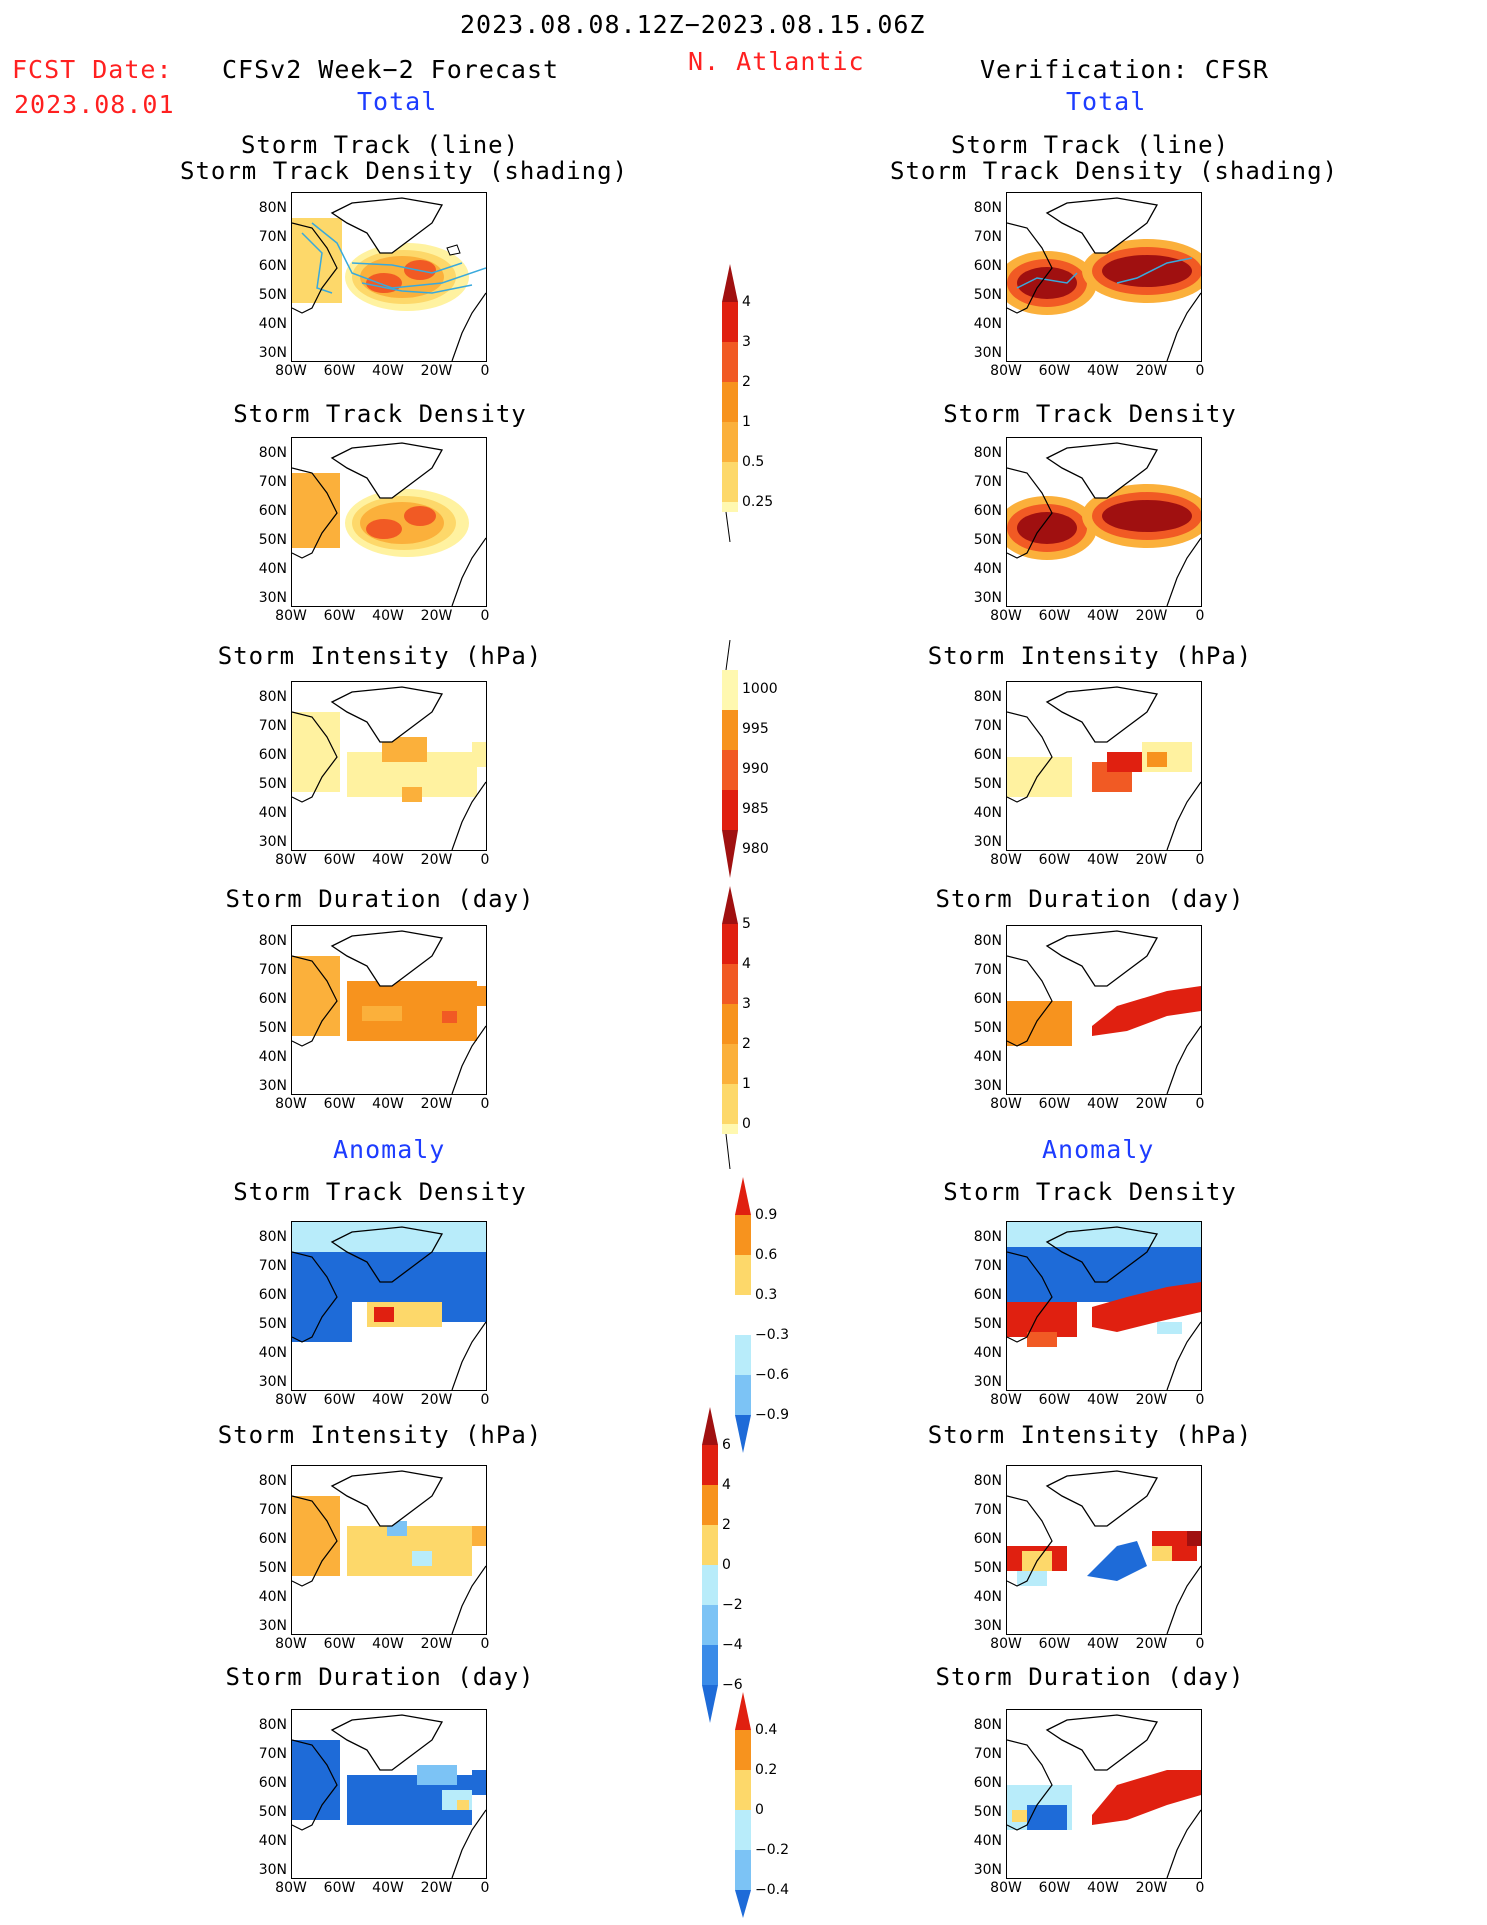  Describe the element at coordinates (766, 1295) in the screenshot. I see `cb-density-anom-label-2: 0.3` at that location.